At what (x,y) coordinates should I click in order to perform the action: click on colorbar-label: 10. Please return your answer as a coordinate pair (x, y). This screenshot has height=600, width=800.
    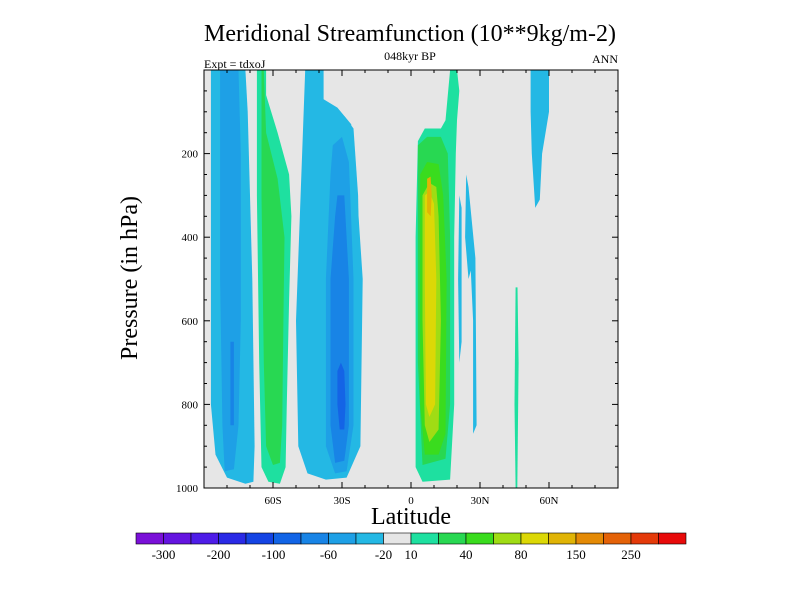
    Looking at the image, I should click on (411, 554).